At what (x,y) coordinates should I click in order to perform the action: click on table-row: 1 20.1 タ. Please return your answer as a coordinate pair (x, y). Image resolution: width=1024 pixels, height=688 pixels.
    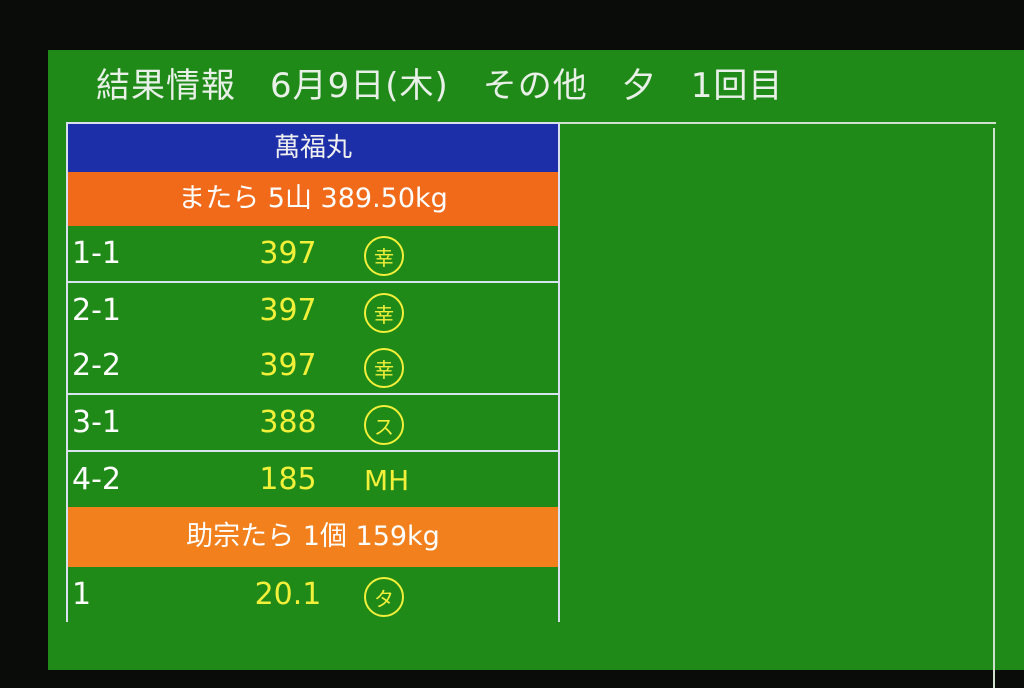
    Looking at the image, I should click on (313, 594).